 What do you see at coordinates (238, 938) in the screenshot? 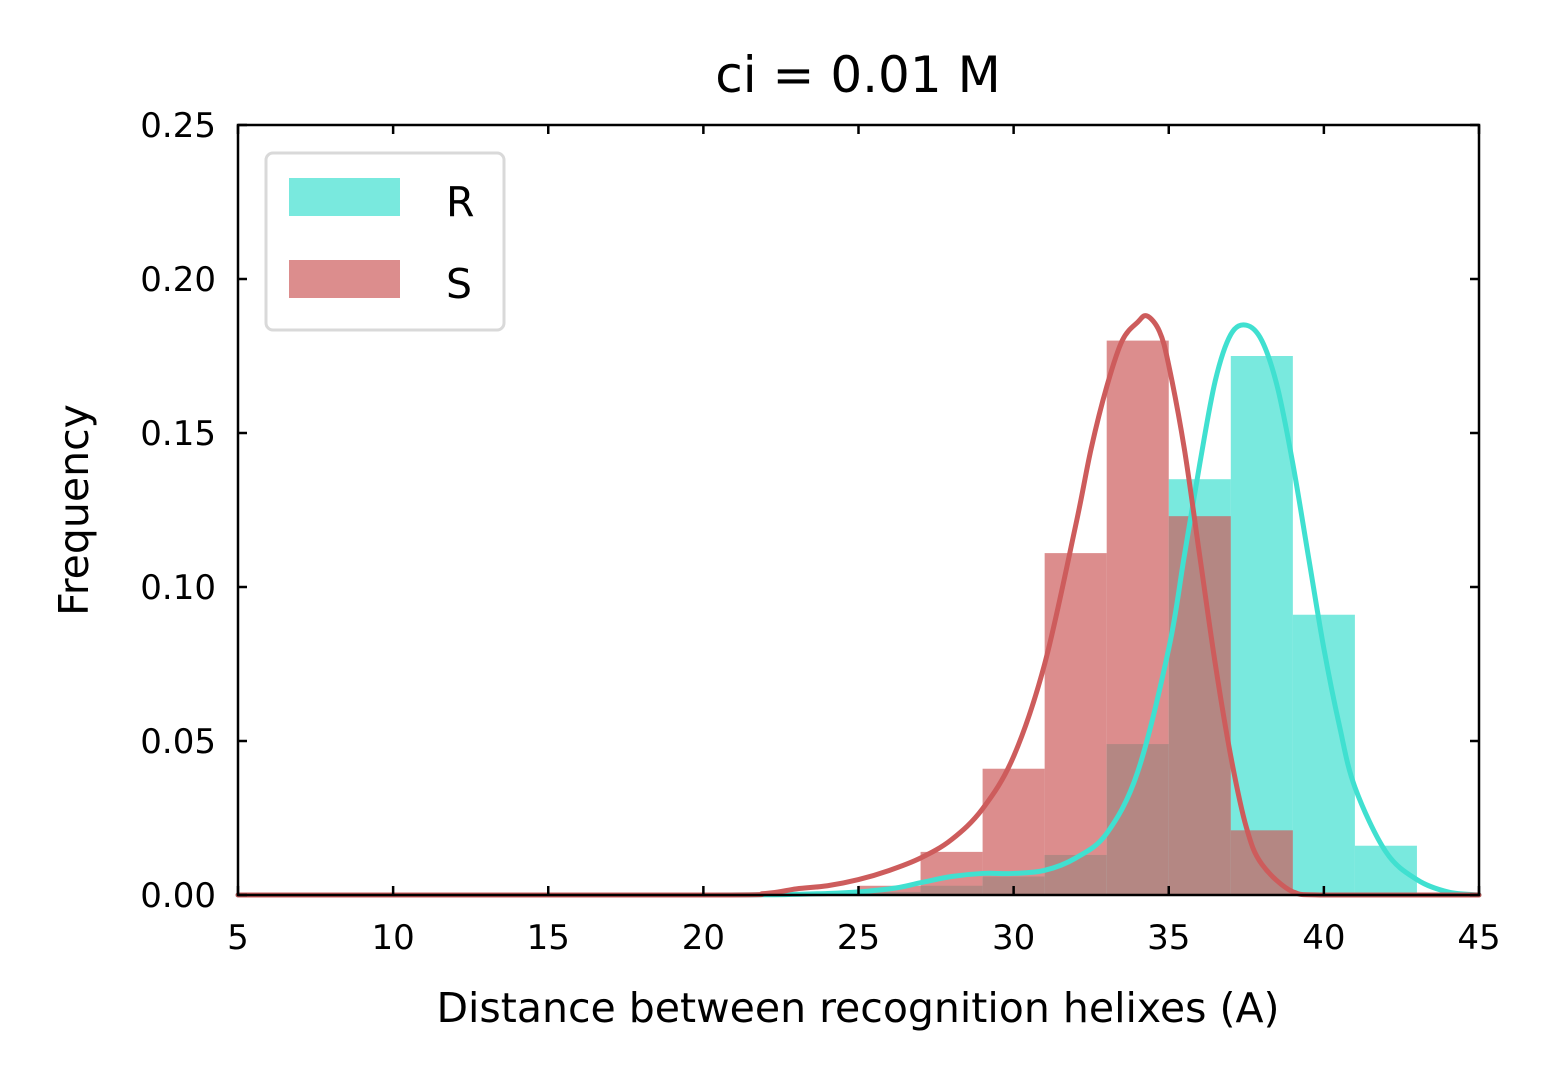
I see `x-tick-label: 5` at bounding box center [238, 938].